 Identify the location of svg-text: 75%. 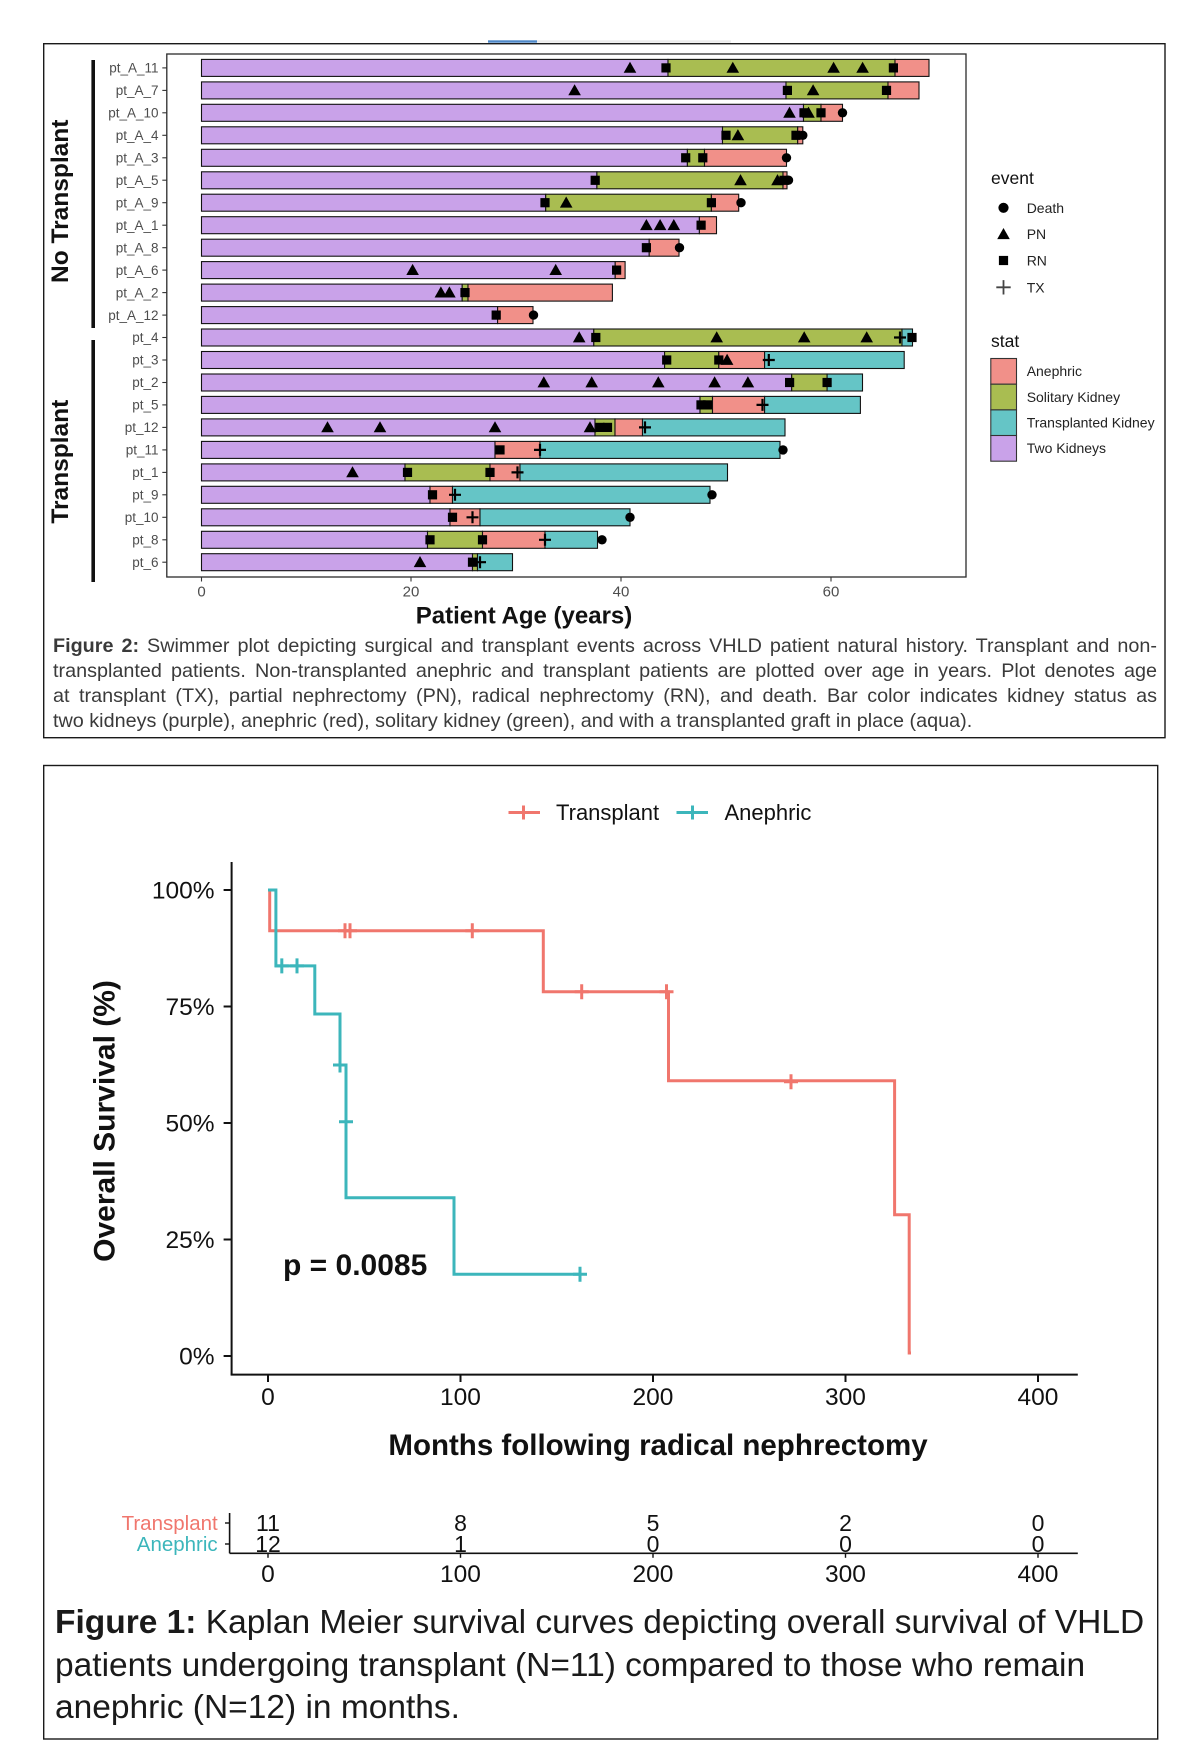
(189, 1007).